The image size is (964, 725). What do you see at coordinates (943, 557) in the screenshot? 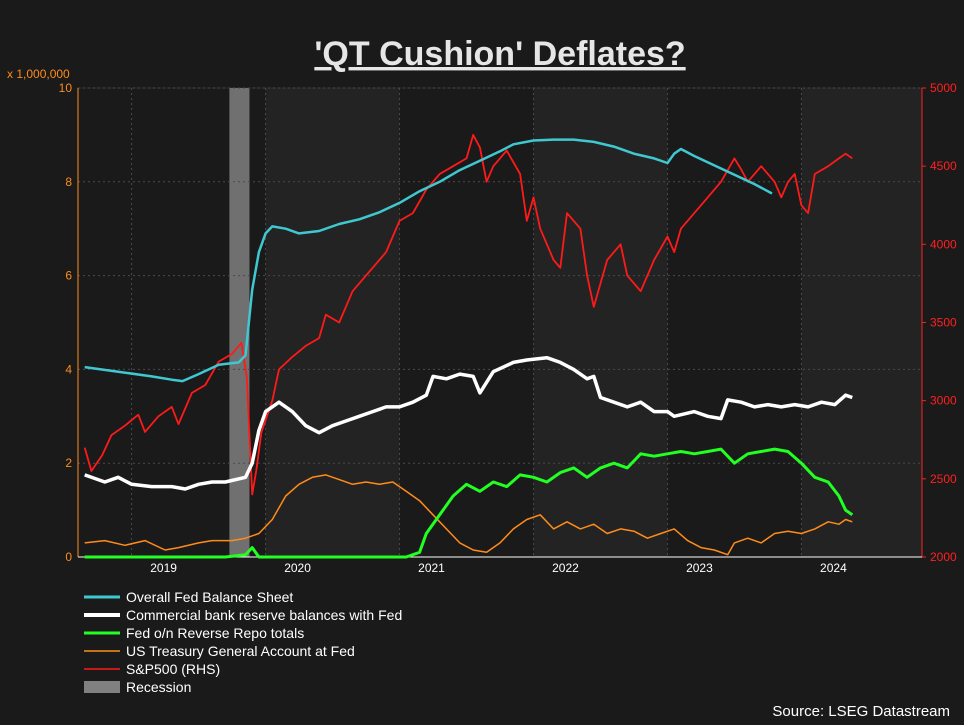
I see `right-axis-tick-label: 2000` at bounding box center [943, 557].